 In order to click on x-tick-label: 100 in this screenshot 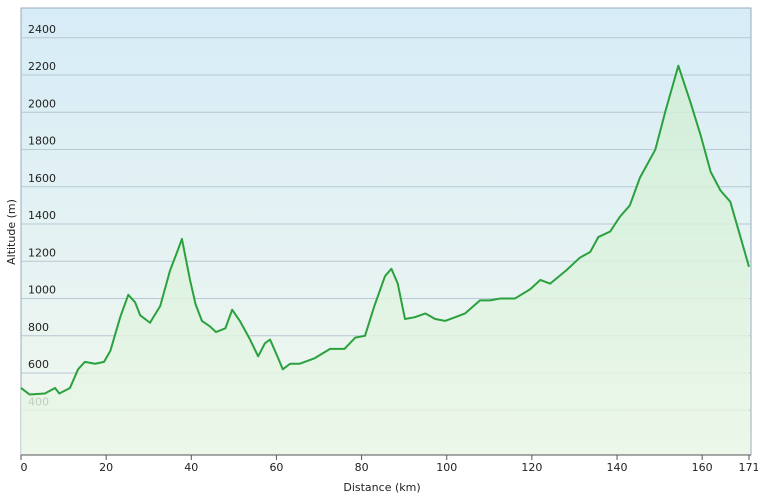, I will do `click(446, 467)`.